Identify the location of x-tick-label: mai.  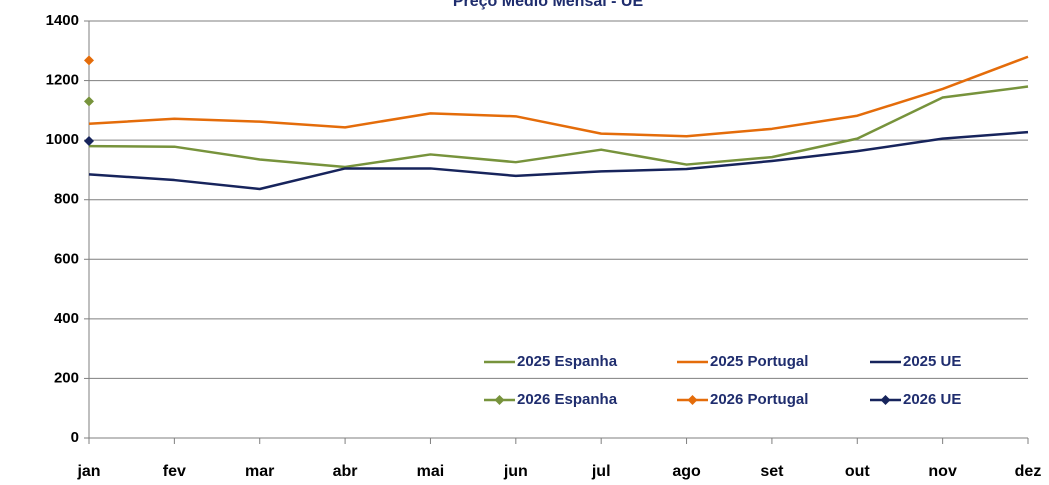
(431, 471).